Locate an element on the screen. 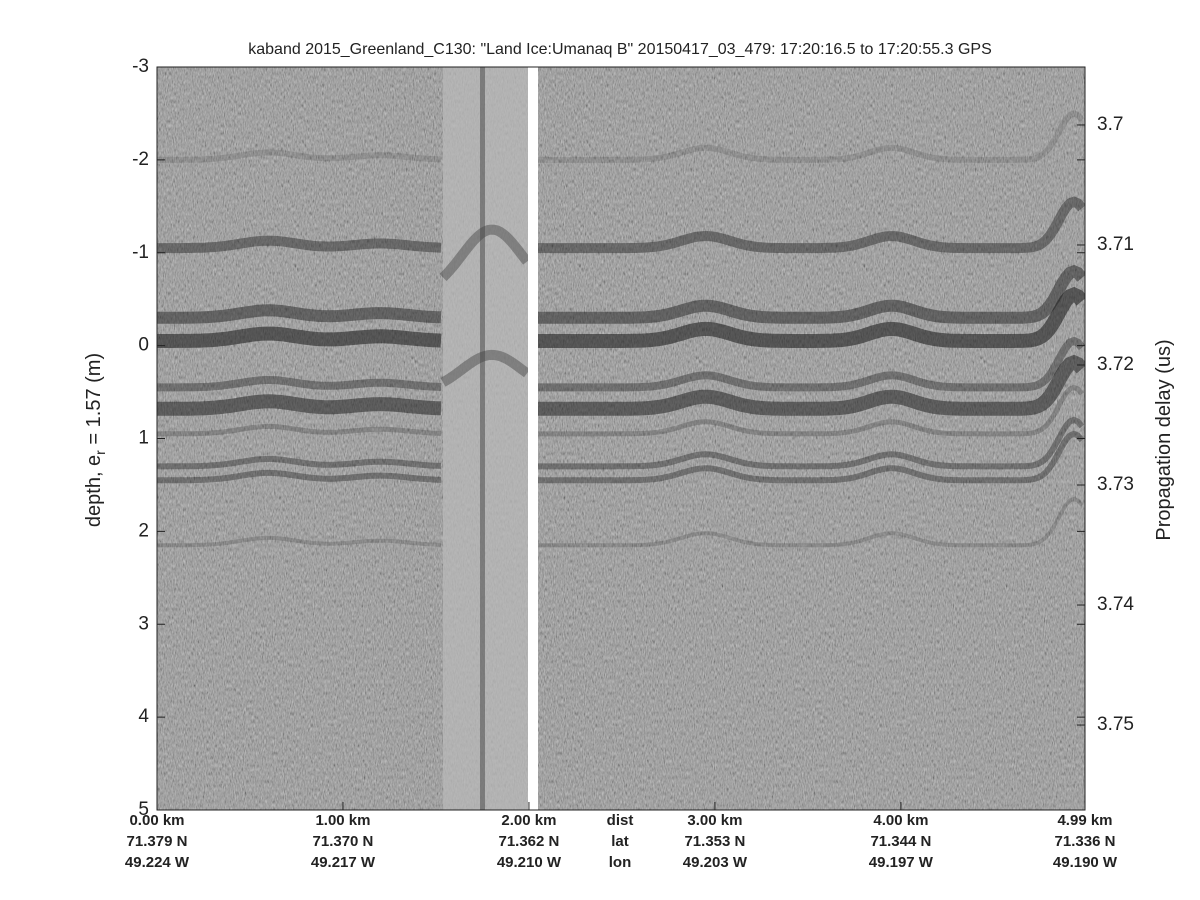 The image size is (1200, 900). y-tick-label: 5 is located at coordinates (143, 809).